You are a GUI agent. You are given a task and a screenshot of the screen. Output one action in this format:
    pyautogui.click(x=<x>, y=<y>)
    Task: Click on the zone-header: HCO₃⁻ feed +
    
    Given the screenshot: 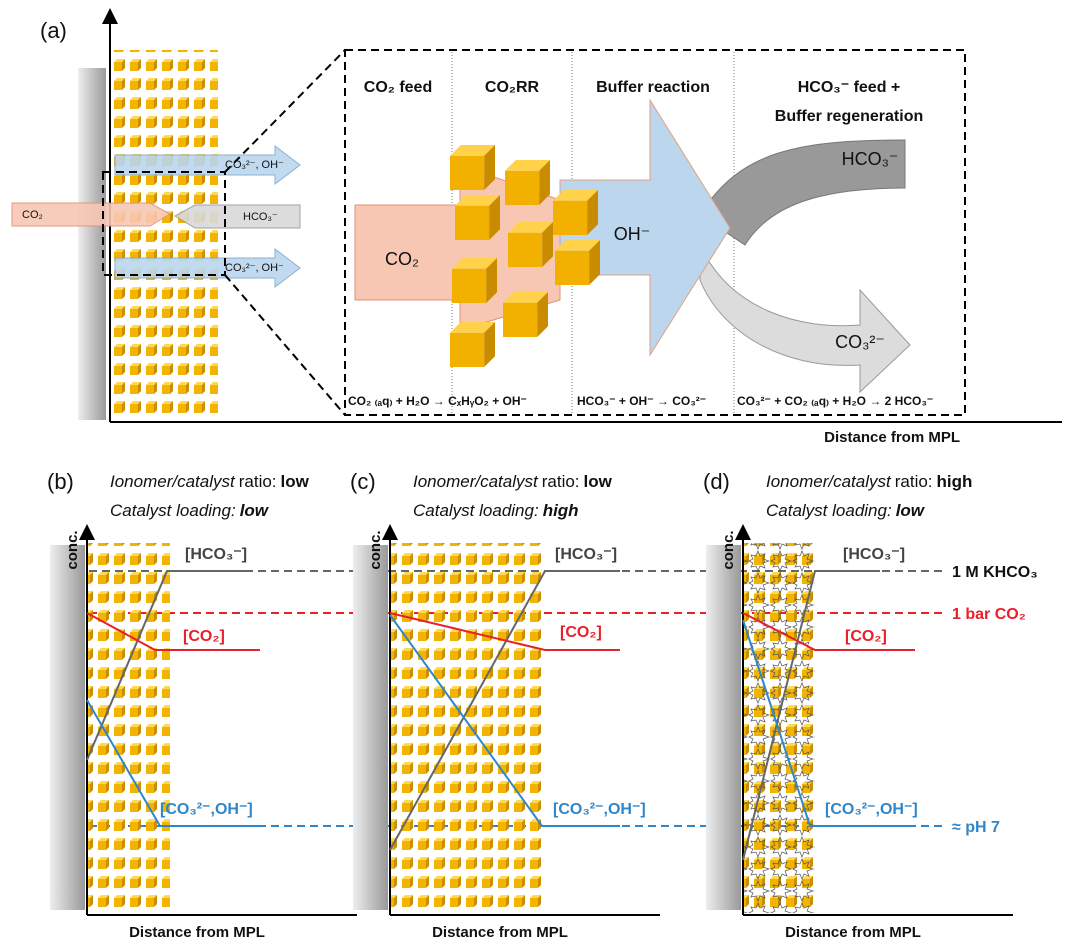 What is the action you would take?
    pyautogui.click(x=849, y=87)
    